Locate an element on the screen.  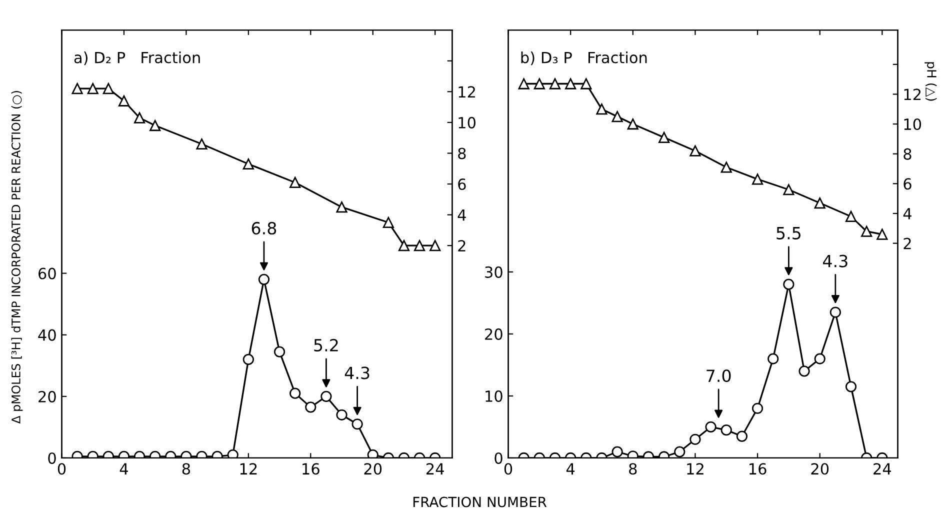
annotation: 5.2 is located at coordinates (326, 345).